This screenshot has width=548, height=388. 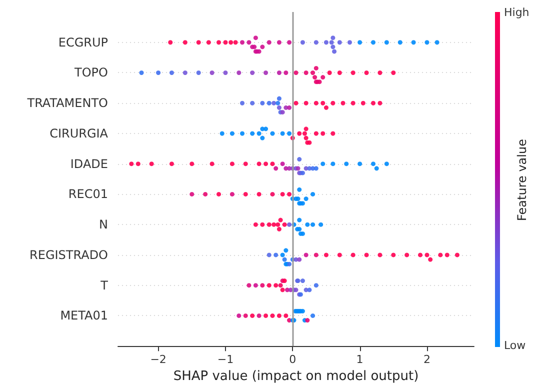 I want to click on y-tick-label: REC01, so click(x=88, y=194).